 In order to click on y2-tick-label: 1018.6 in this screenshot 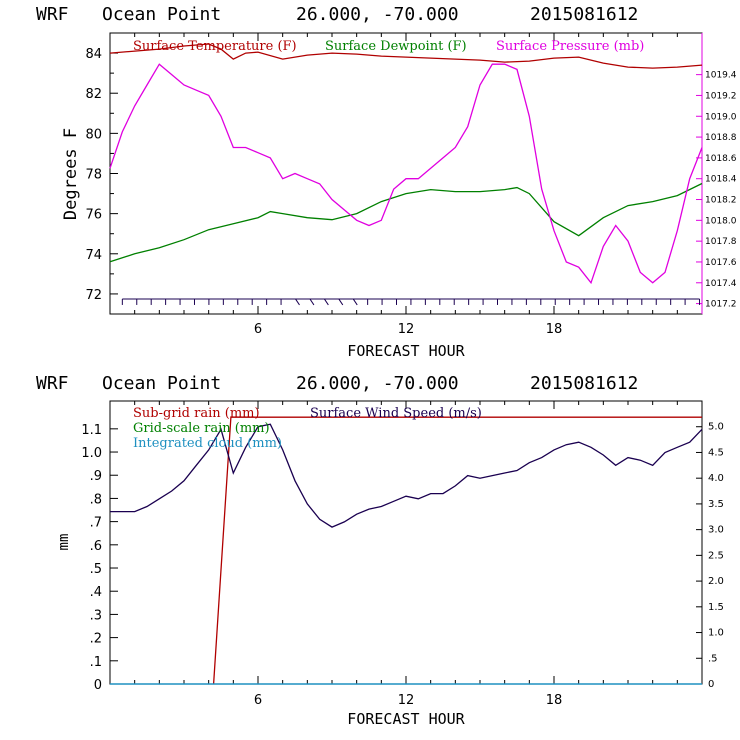, I will do `click(721, 159)`.